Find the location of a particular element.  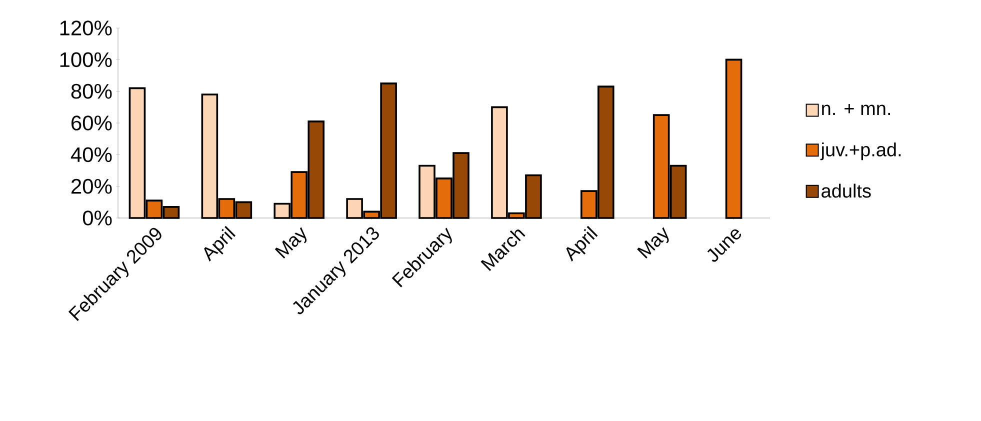

y-tick-label: 40% is located at coordinates (91, 154).